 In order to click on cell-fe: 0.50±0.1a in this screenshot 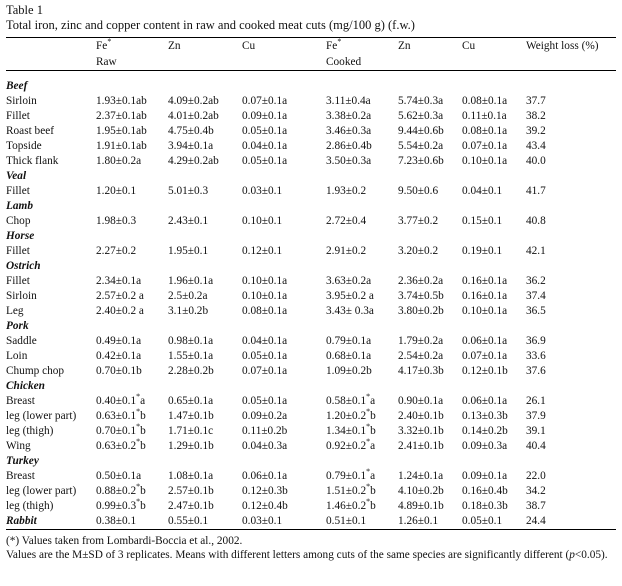, I will do `click(119, 476)`.